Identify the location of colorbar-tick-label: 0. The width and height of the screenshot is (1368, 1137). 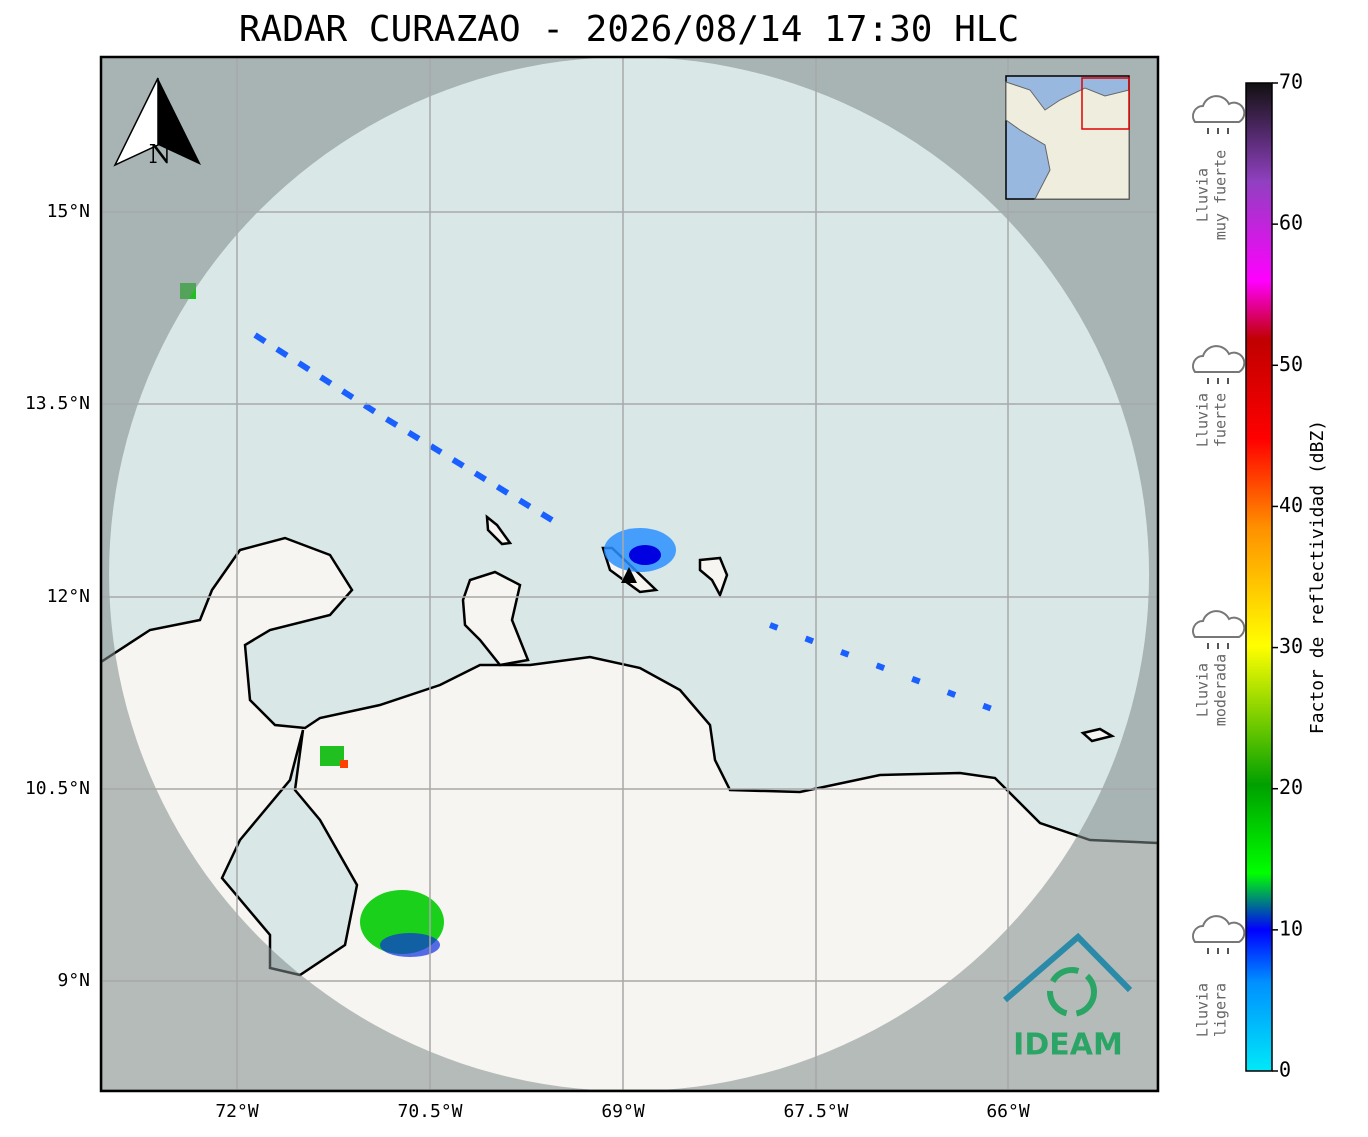
(1285, 1070).